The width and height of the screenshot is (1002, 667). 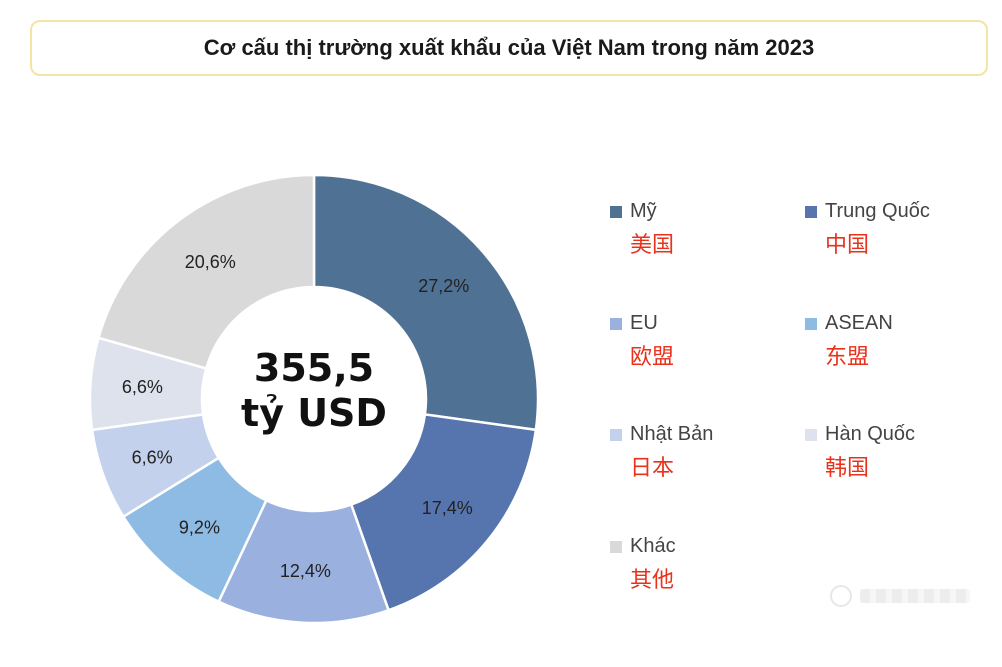 I want to click on legend-item-khác: Khác 其他, so click(x=700, y=564).